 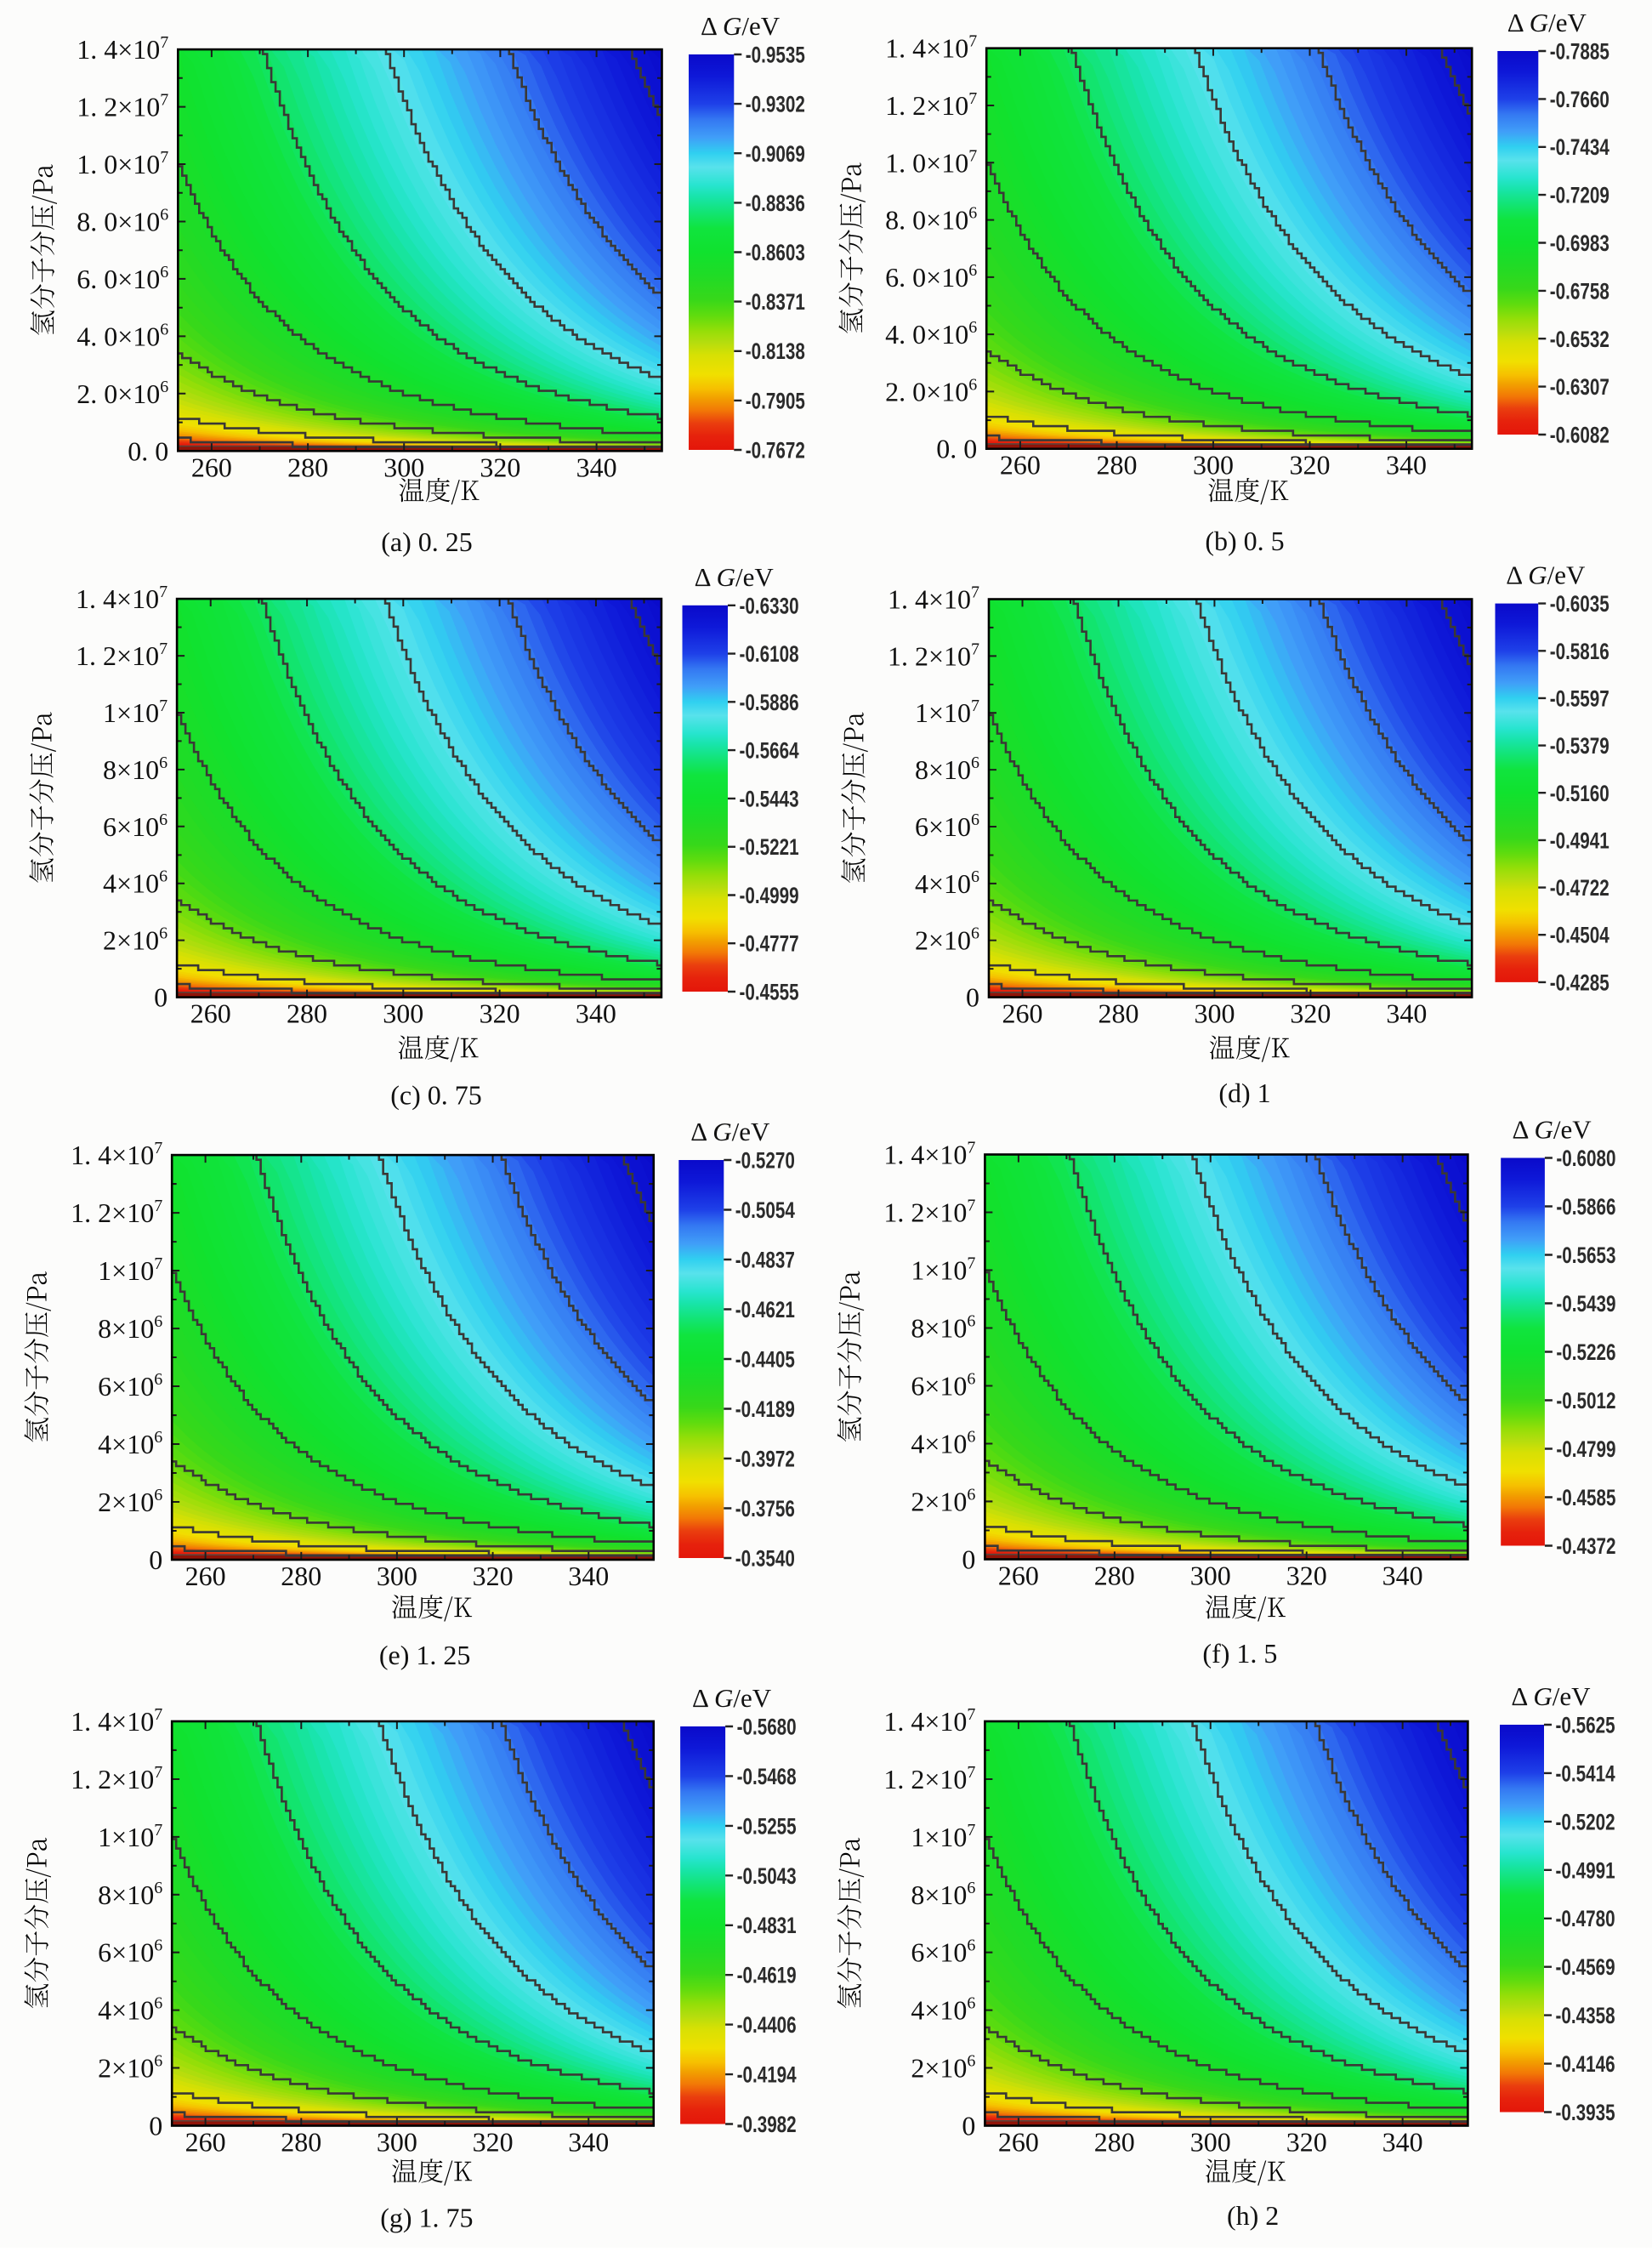 I want to click on svg-text: -0.6108, so click(x=769, y=655).